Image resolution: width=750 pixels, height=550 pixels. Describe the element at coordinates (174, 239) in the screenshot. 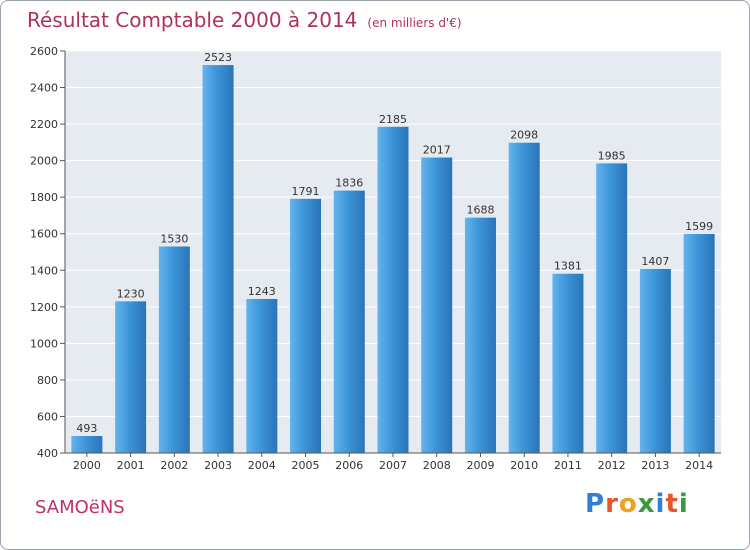

I see `bar-value-label: 1530` at that location.